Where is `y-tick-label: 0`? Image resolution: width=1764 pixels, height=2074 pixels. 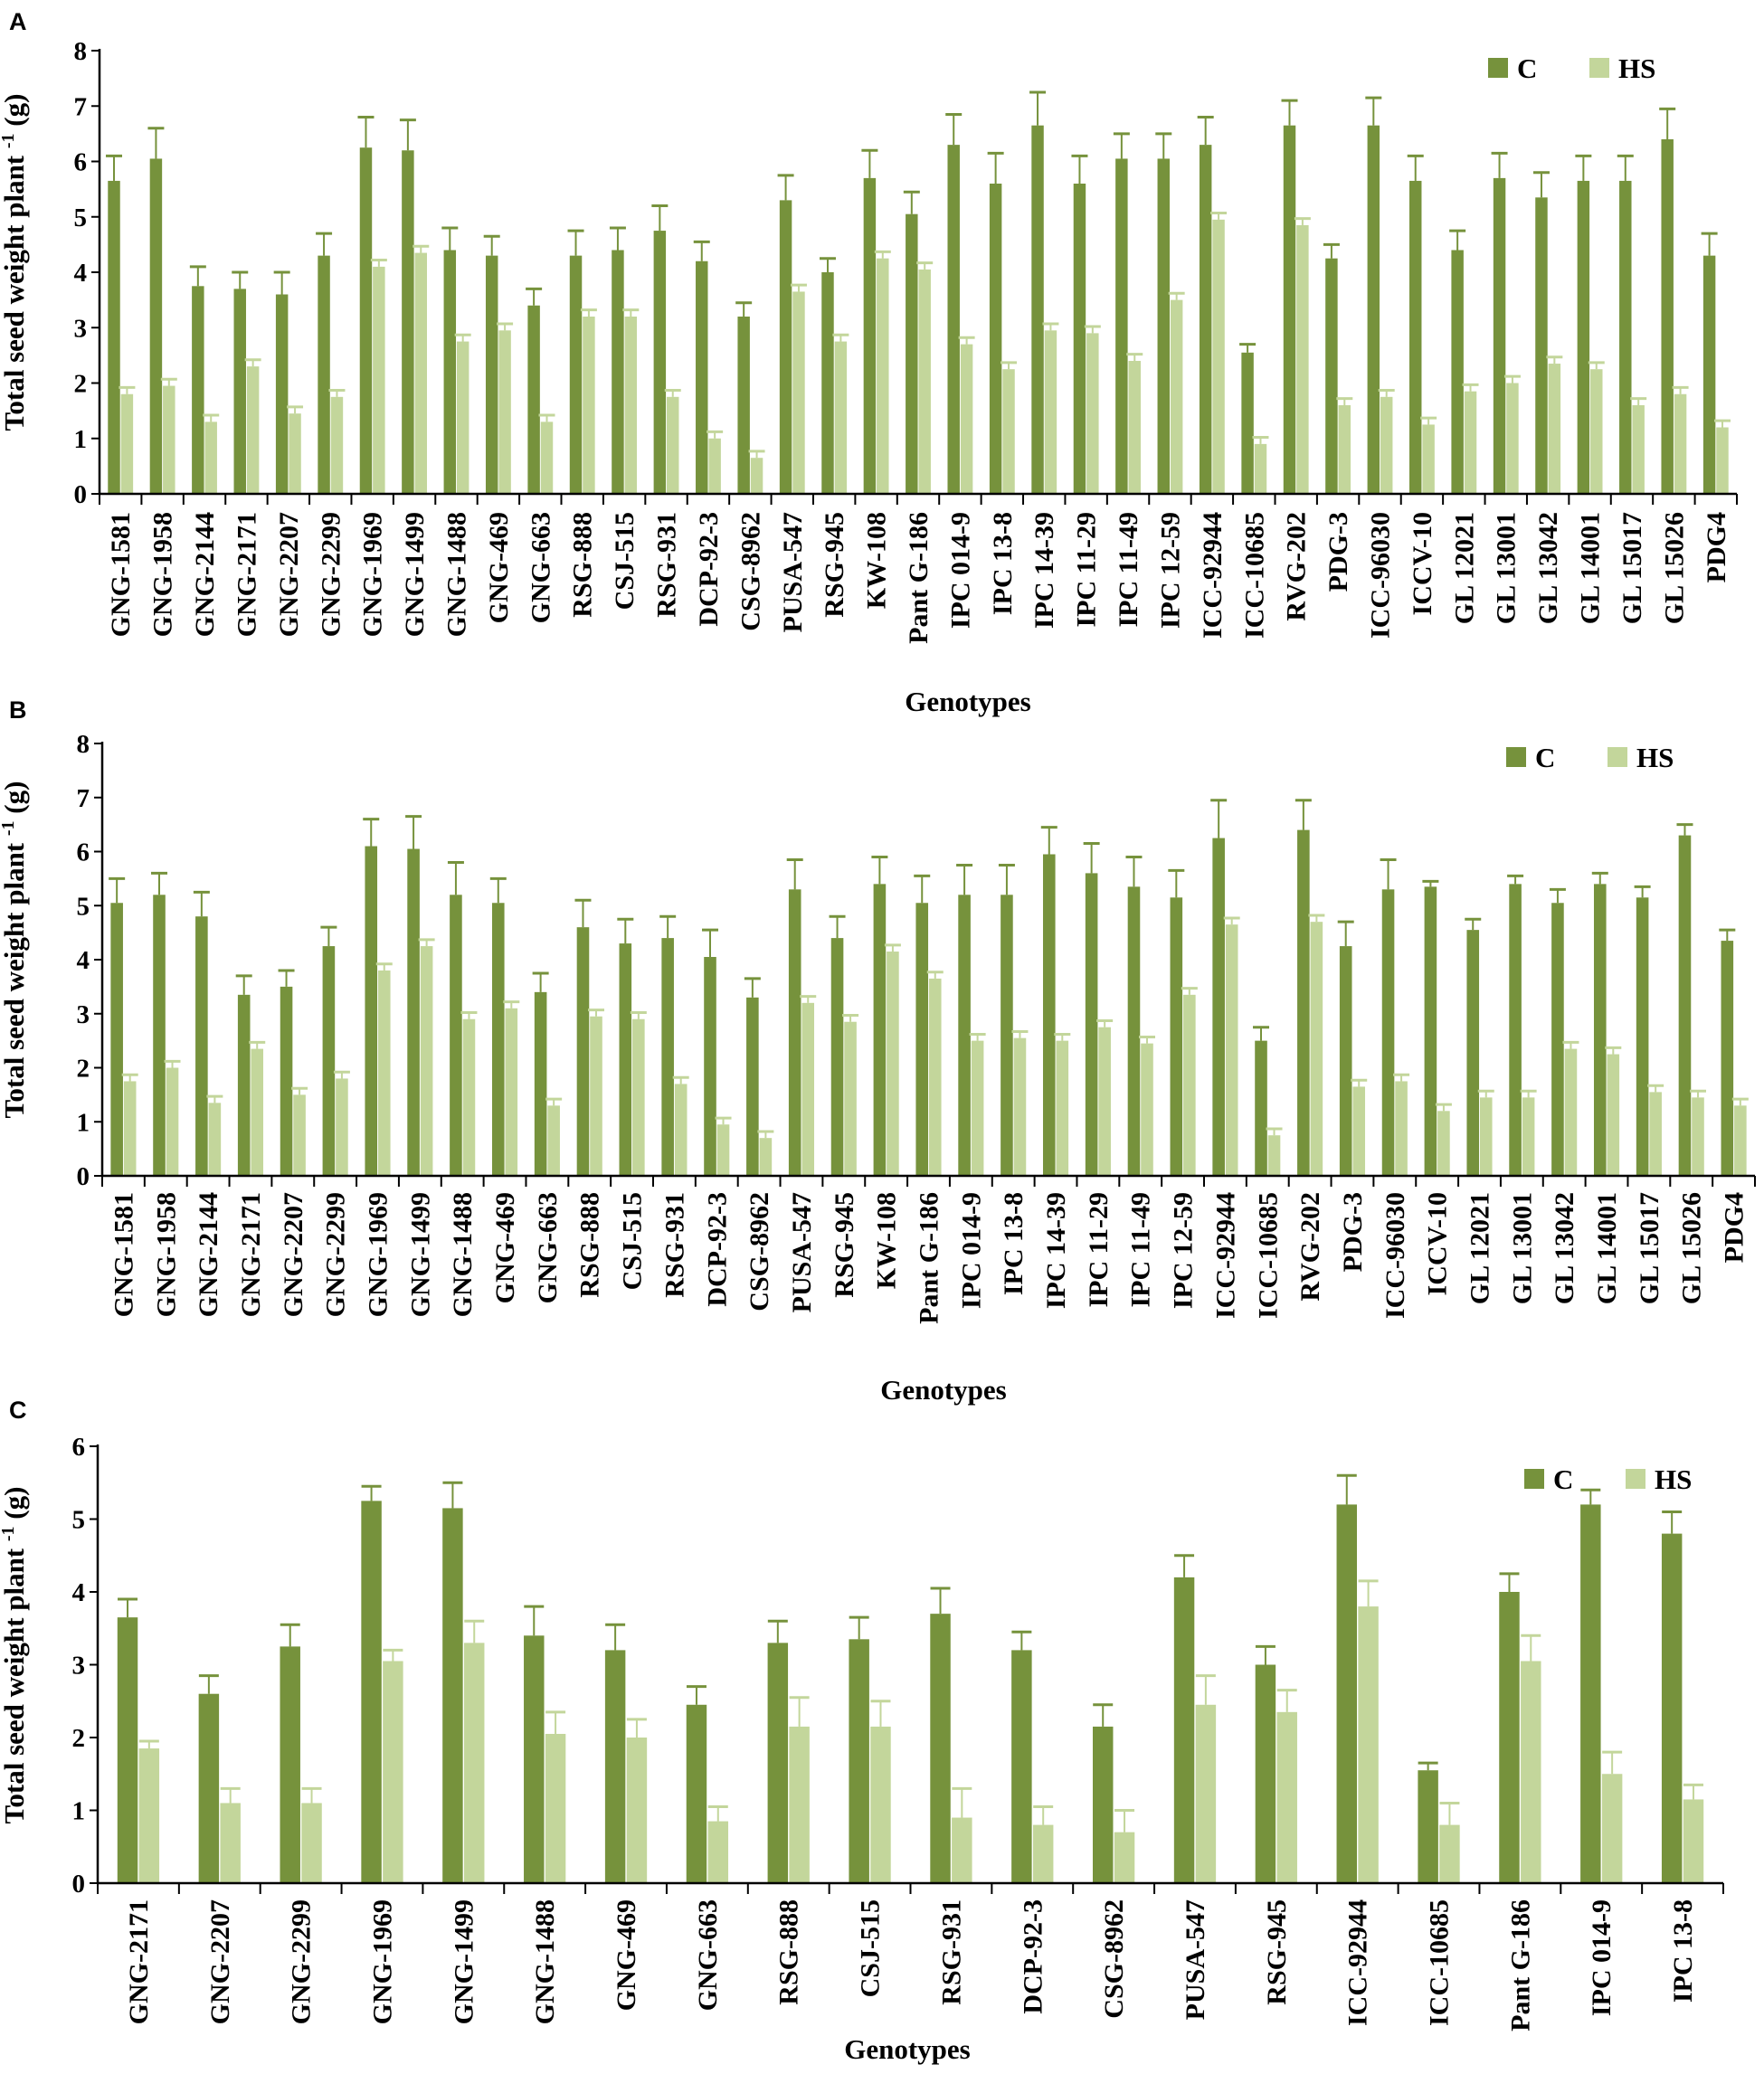 y-tick-label: 0 is located at coordinates (79, 1884).